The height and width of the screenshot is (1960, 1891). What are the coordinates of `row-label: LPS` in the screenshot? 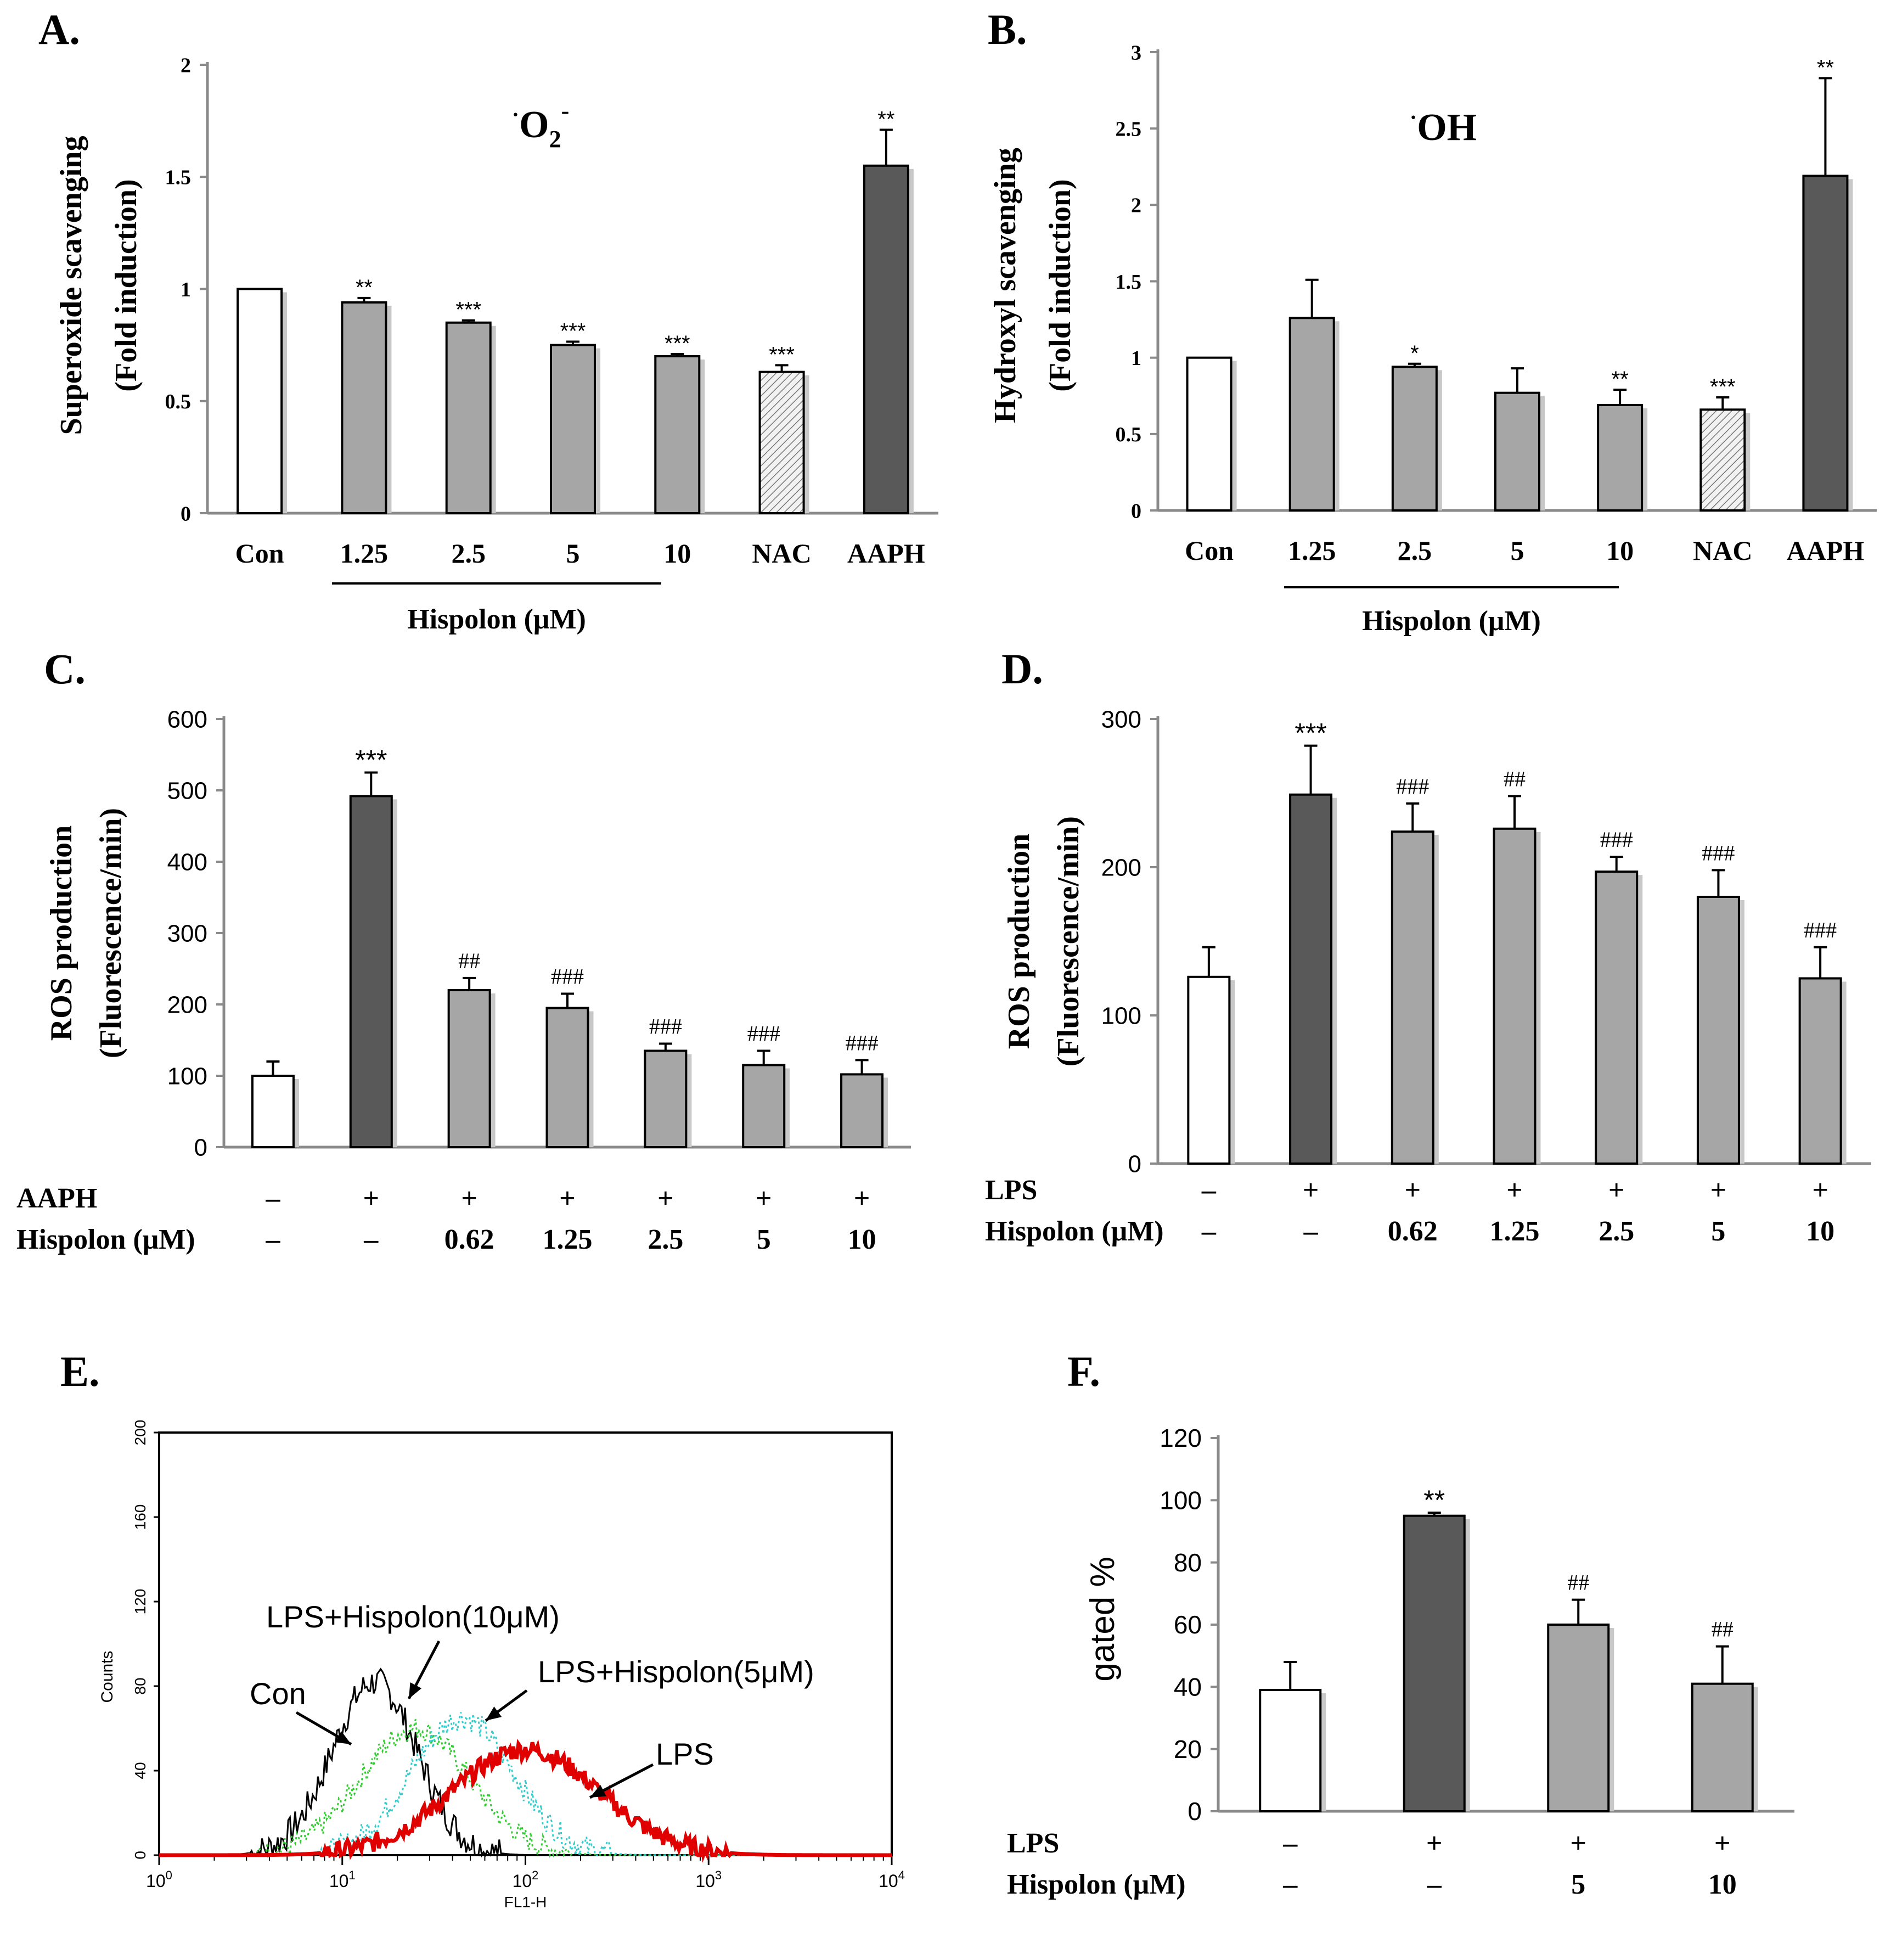 It's located at (1033, 1843).